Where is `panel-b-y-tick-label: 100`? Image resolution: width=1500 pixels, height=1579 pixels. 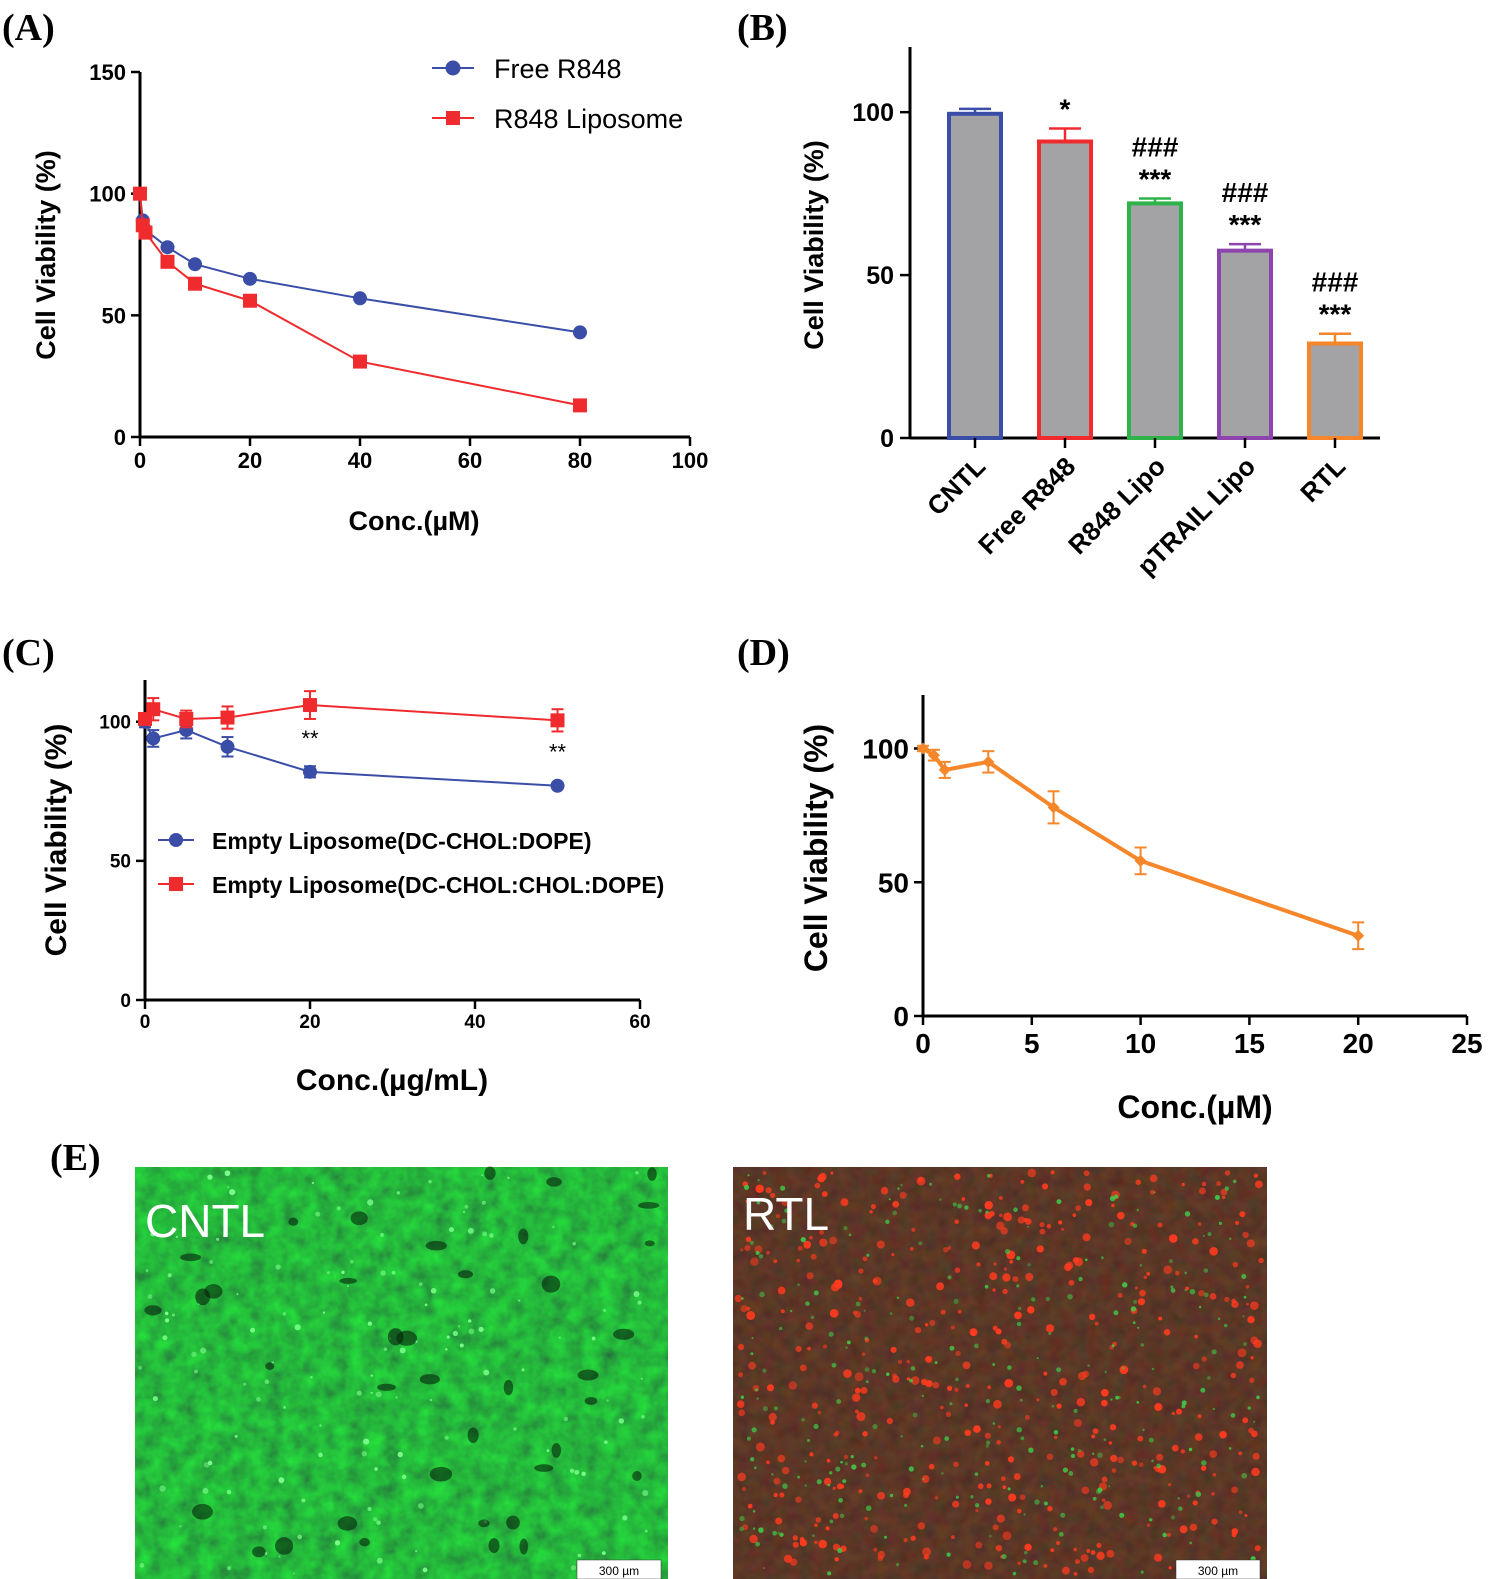
panel-b-y-tick-label: 100 is located at coordinates (873, 113).